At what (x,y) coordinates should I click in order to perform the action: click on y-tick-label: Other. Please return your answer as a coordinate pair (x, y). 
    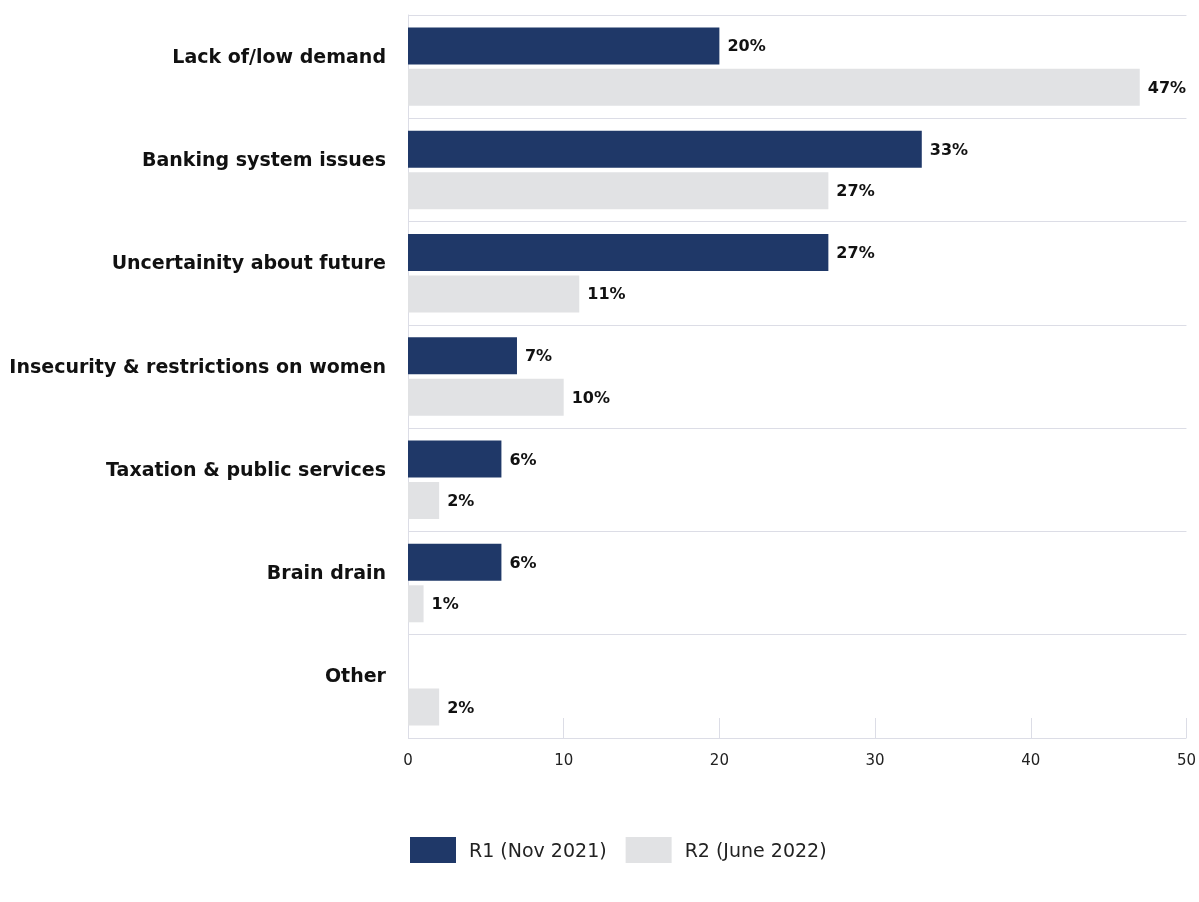
    Looking at the image, I should click on (355, 675).